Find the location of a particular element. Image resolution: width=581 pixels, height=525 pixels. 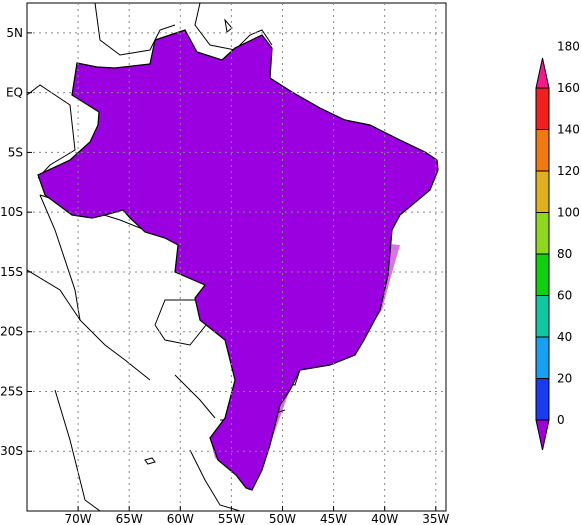

lon-tick-label: 35W is located at coordinates (435, 518).